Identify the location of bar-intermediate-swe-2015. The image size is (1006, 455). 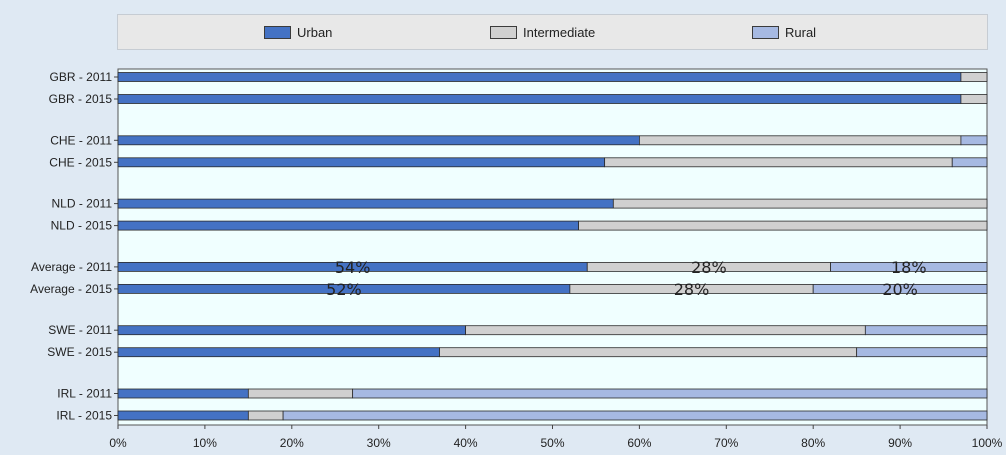
(648, 352).